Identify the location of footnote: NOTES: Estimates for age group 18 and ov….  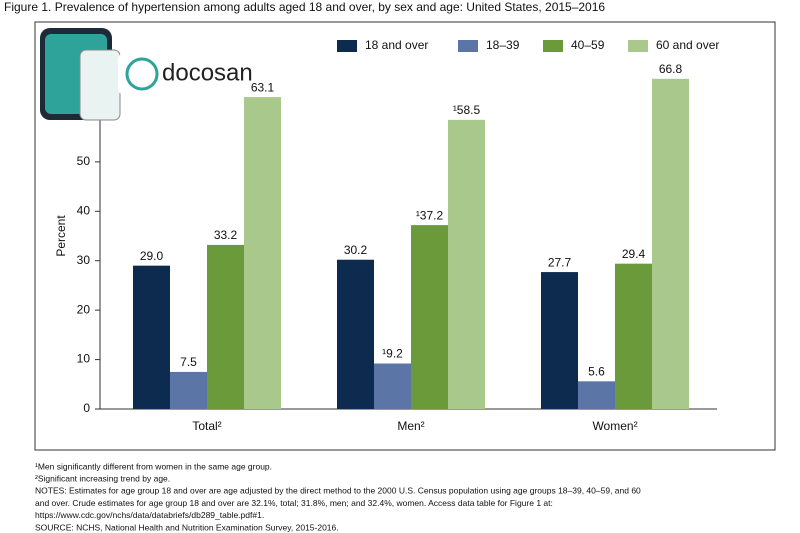
(338, 491).